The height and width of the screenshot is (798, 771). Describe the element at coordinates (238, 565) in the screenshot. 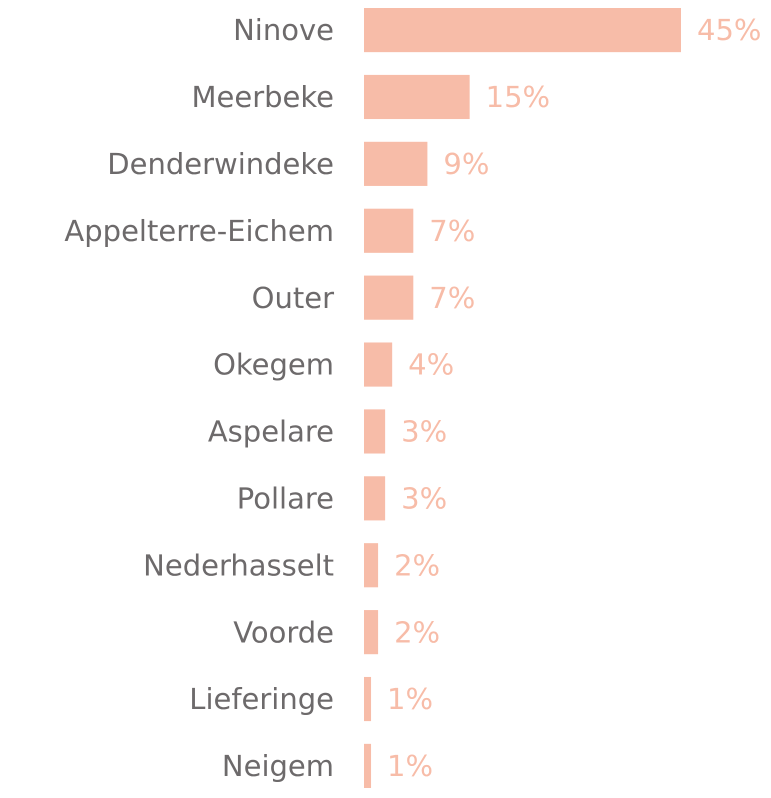

I see `y-tick-label: Nederhasselt` at that location.